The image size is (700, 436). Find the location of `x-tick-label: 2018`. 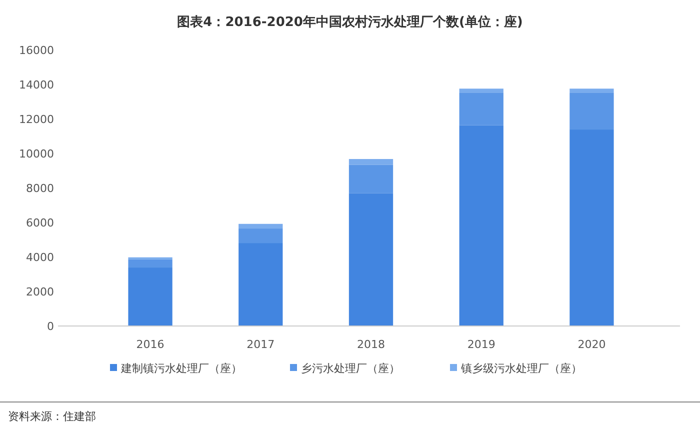

x-tick-label: 2018 is located at coordinates (371, 344).